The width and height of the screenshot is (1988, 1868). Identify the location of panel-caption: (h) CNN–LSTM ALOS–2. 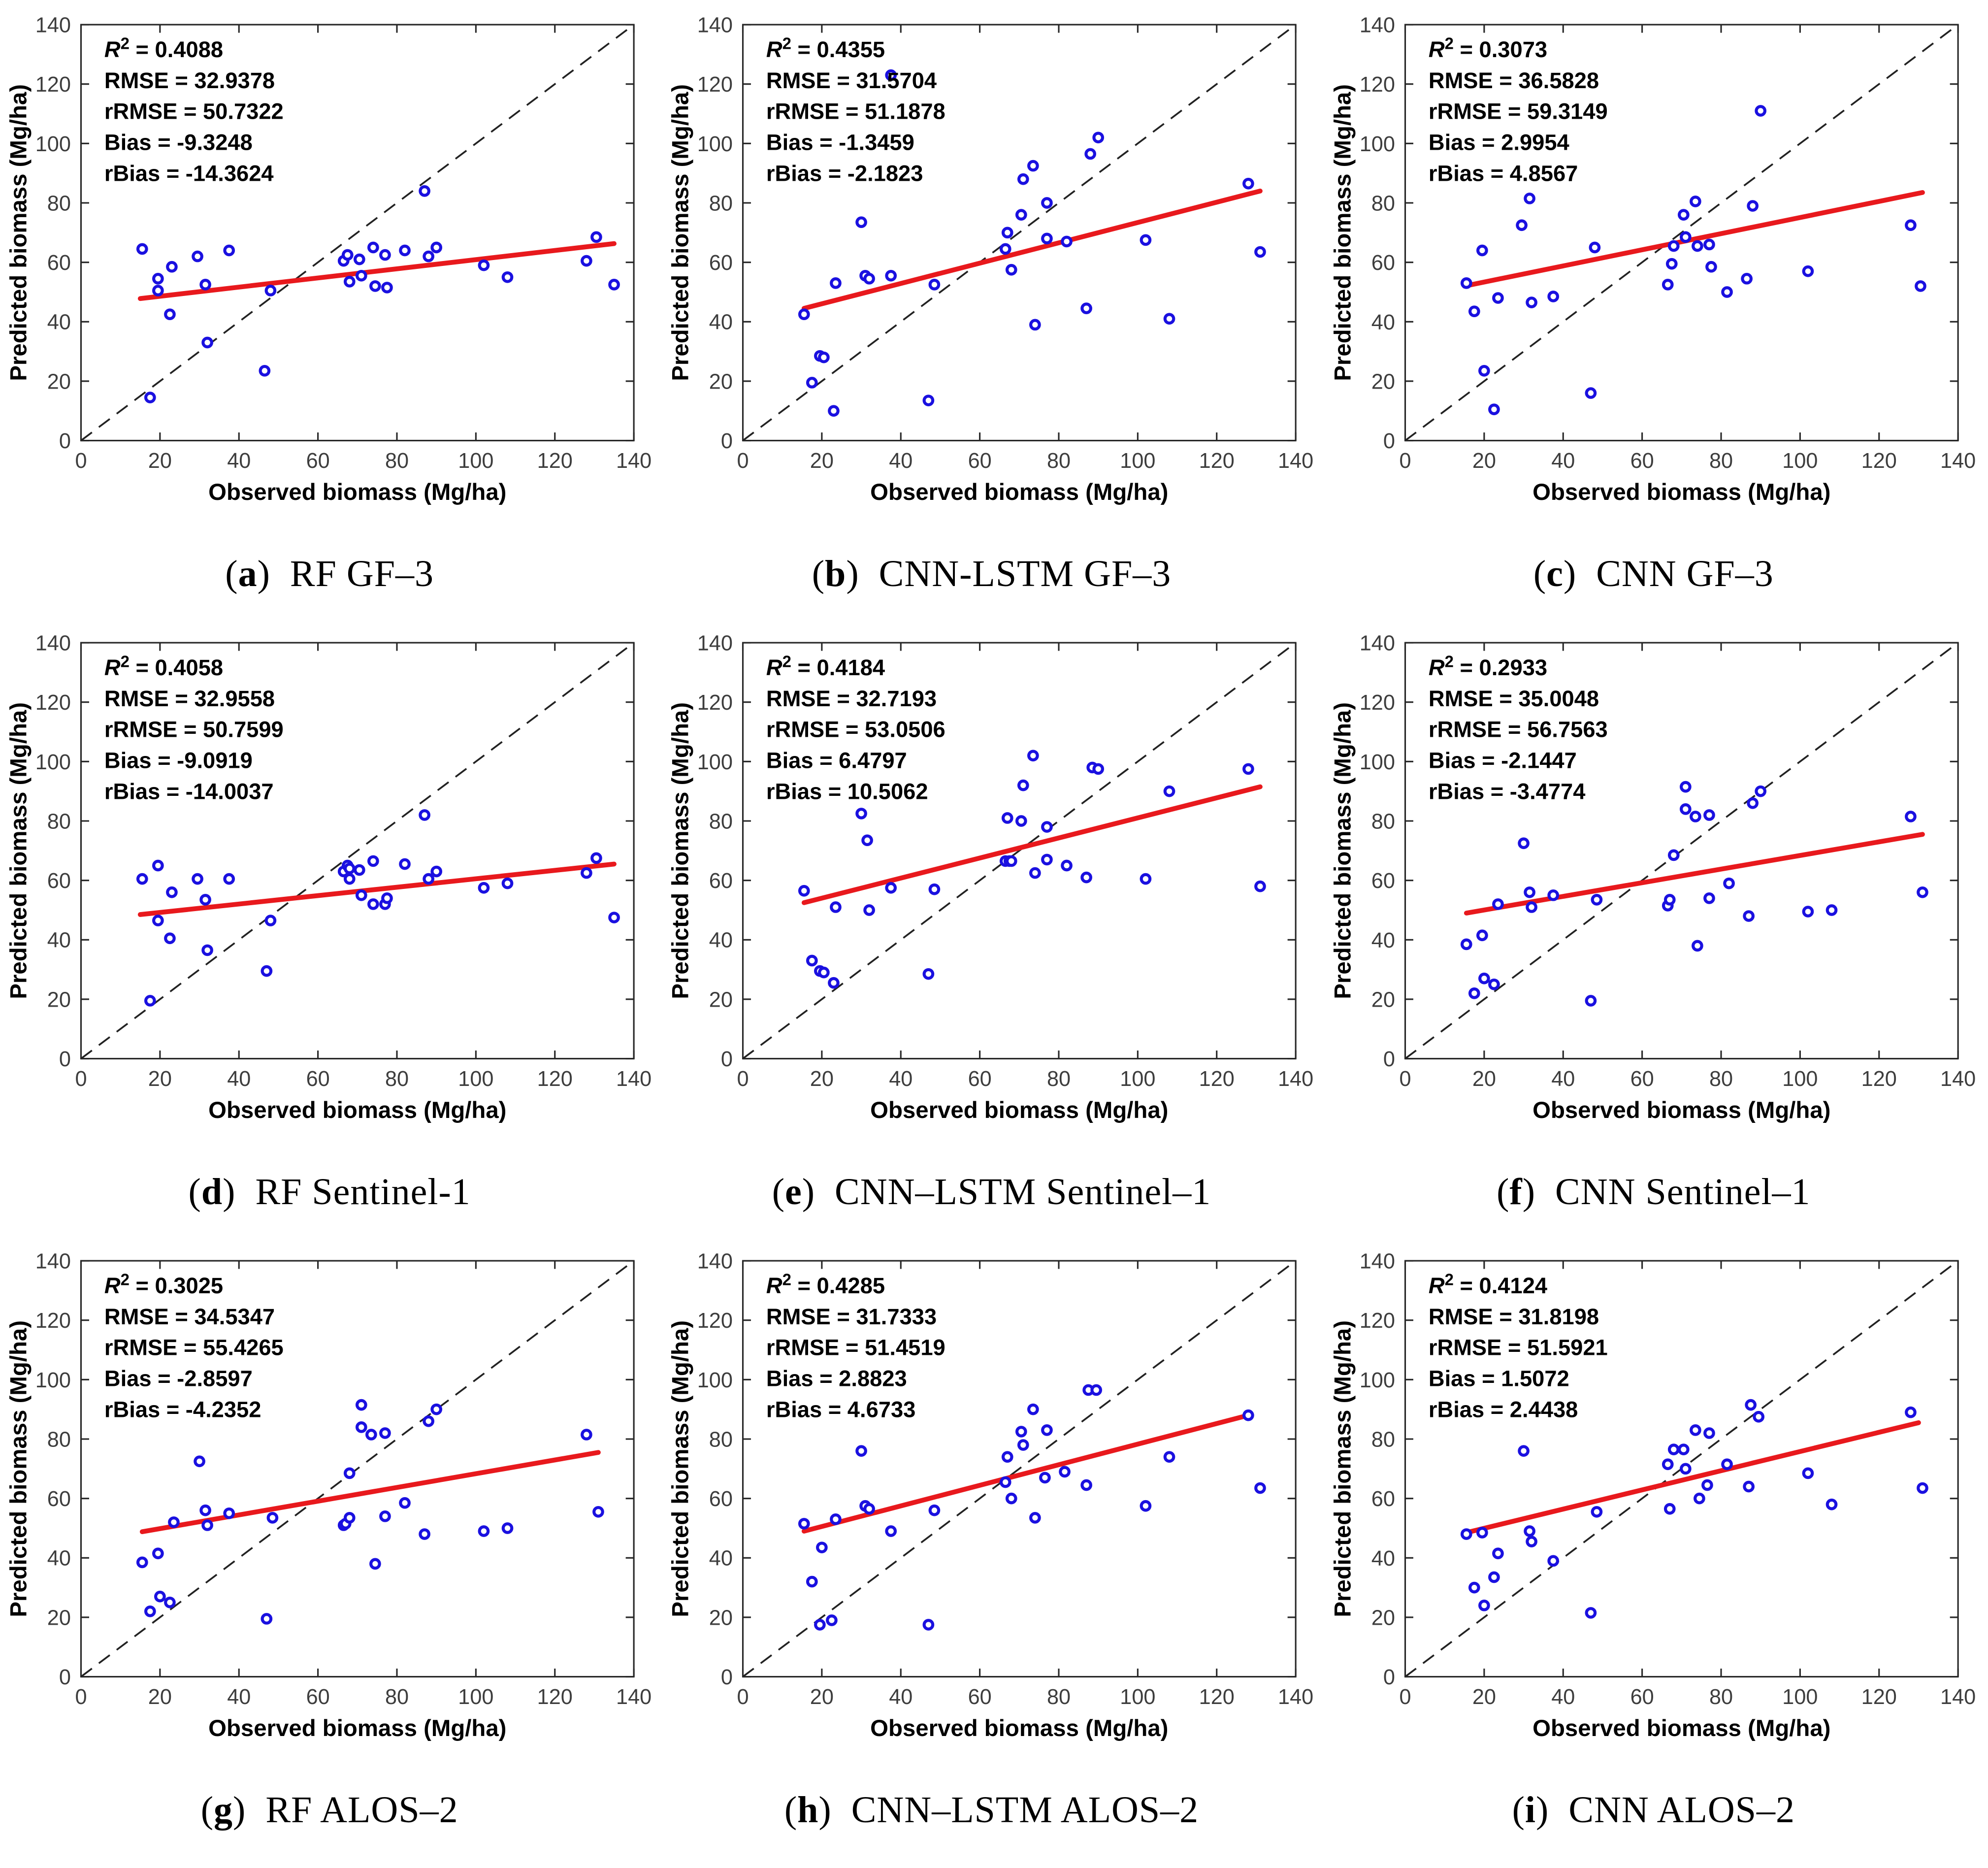
(991, 1810).